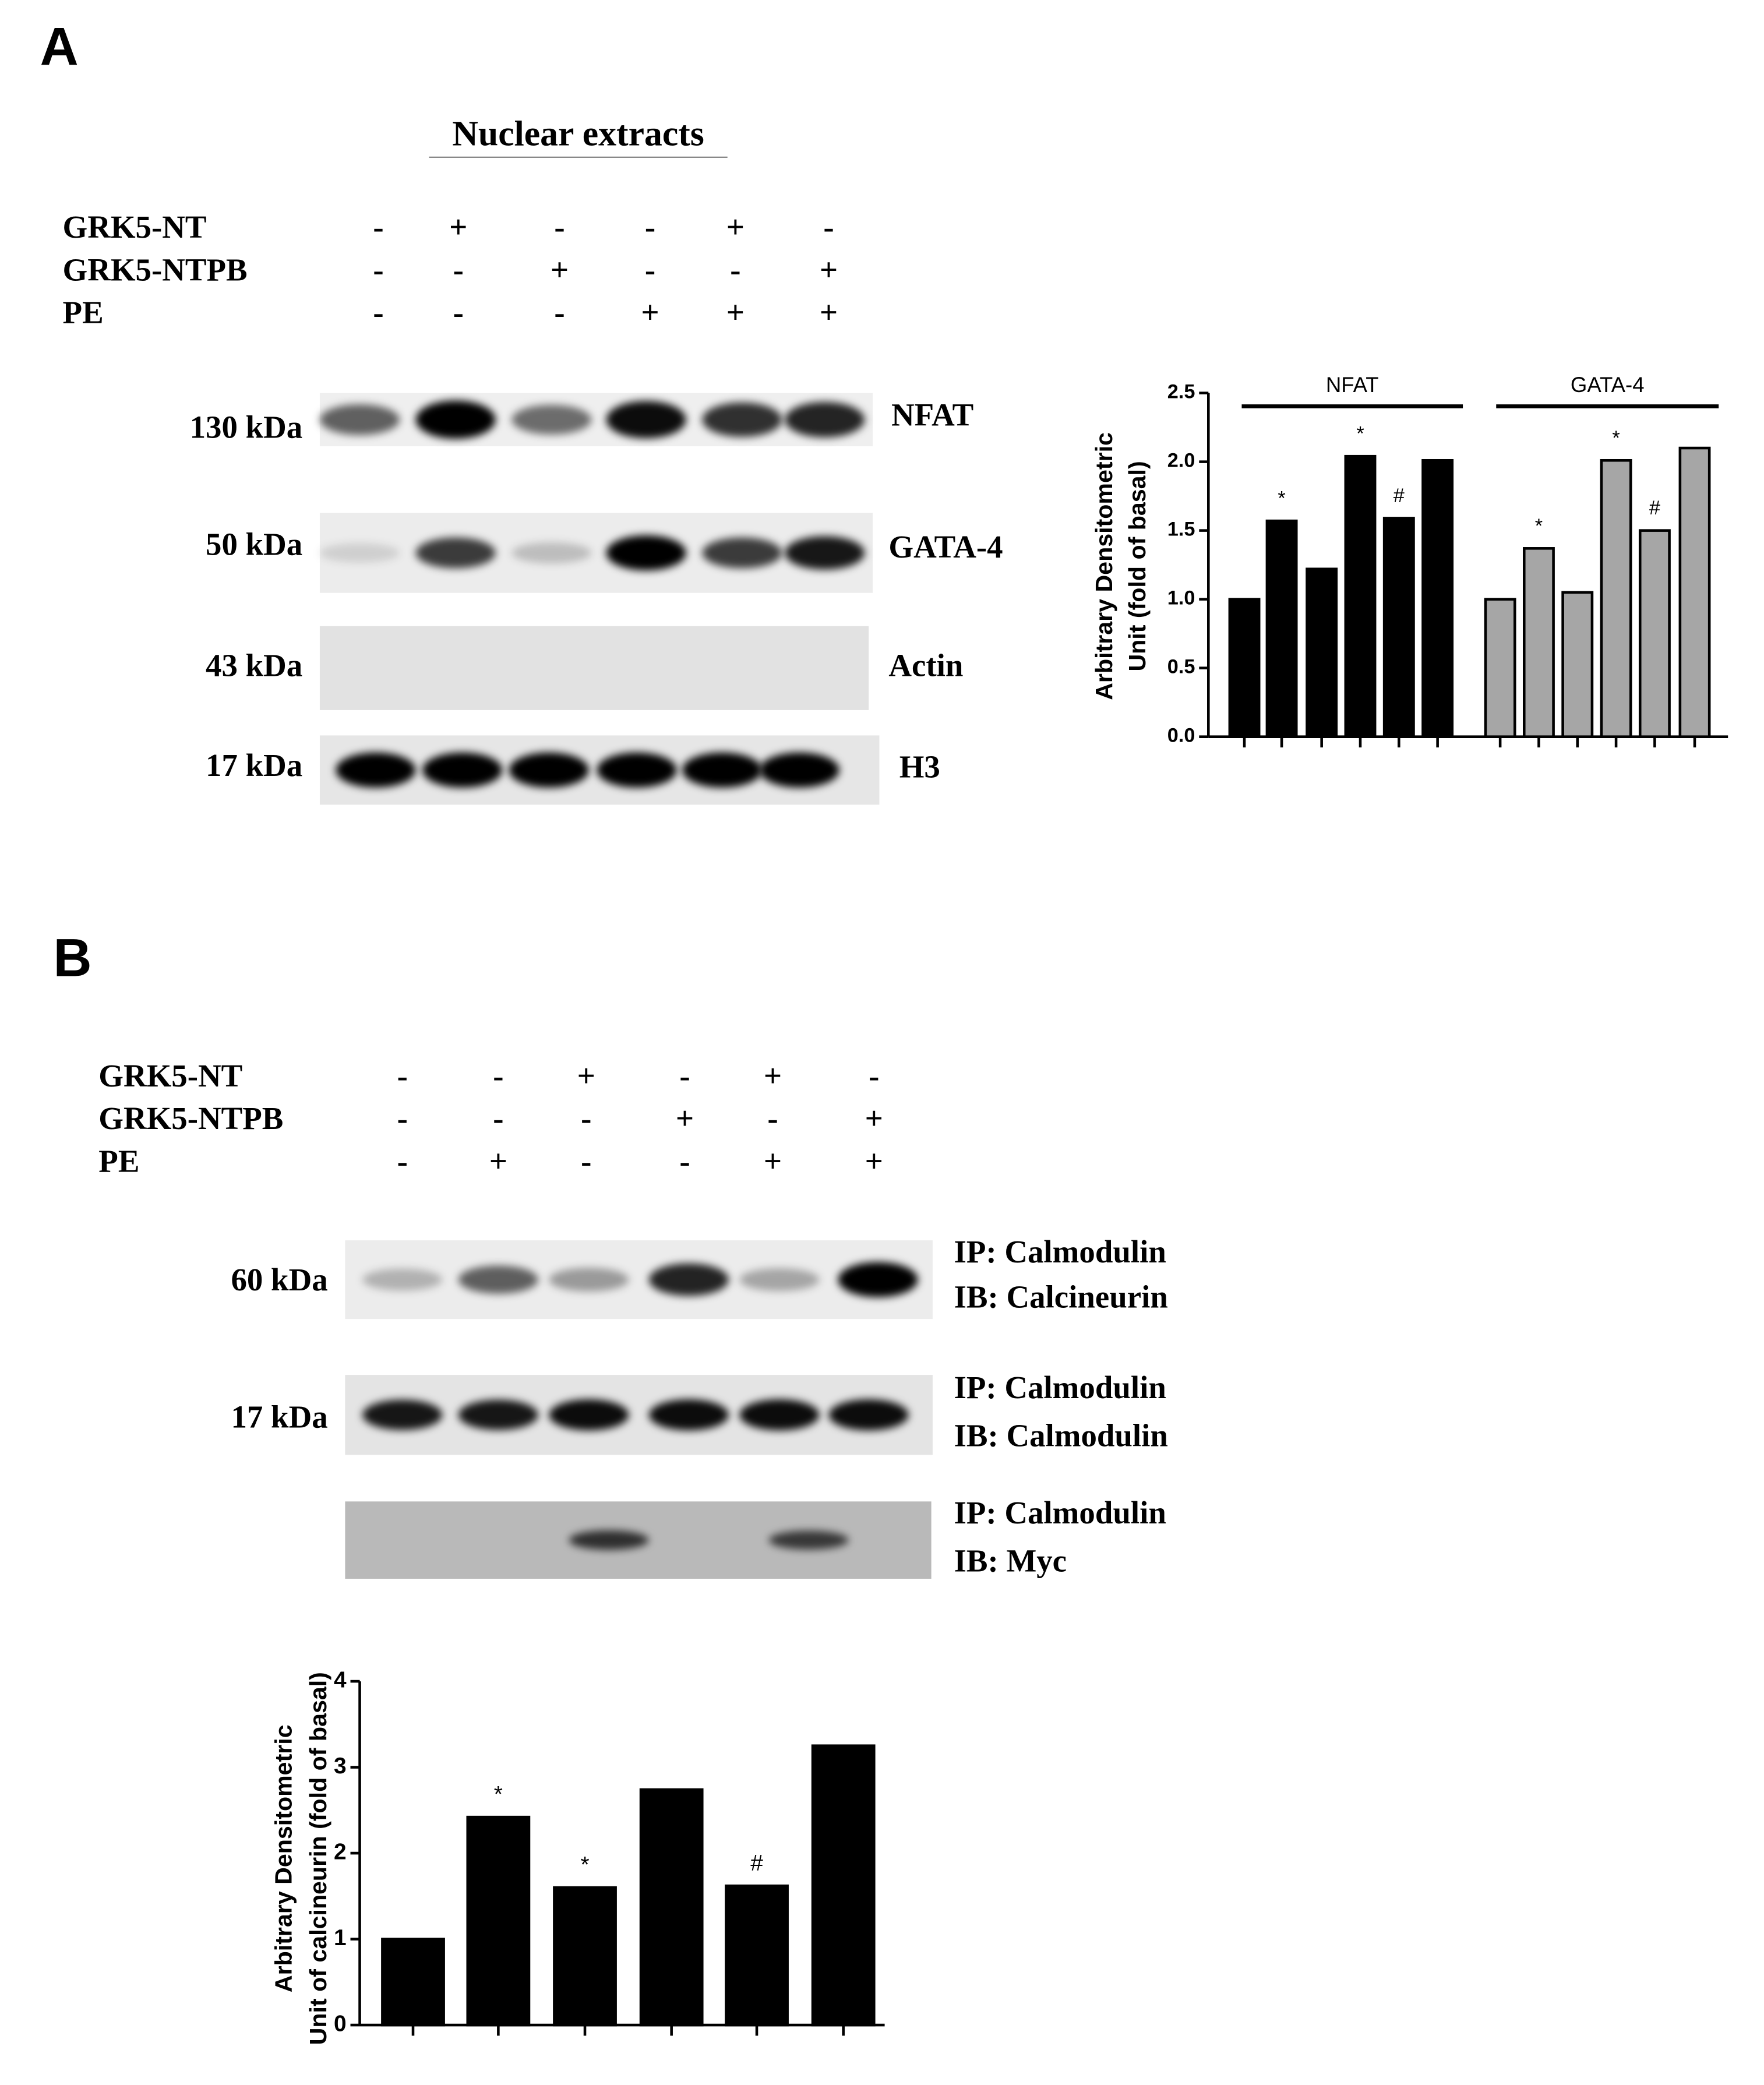 This screenshot has height=2085, width=1764. What do you see at coordinates (279, 1279) in the screenshot?
I see `blot-size: 60 kDa` at bounding box center [279, 1279].